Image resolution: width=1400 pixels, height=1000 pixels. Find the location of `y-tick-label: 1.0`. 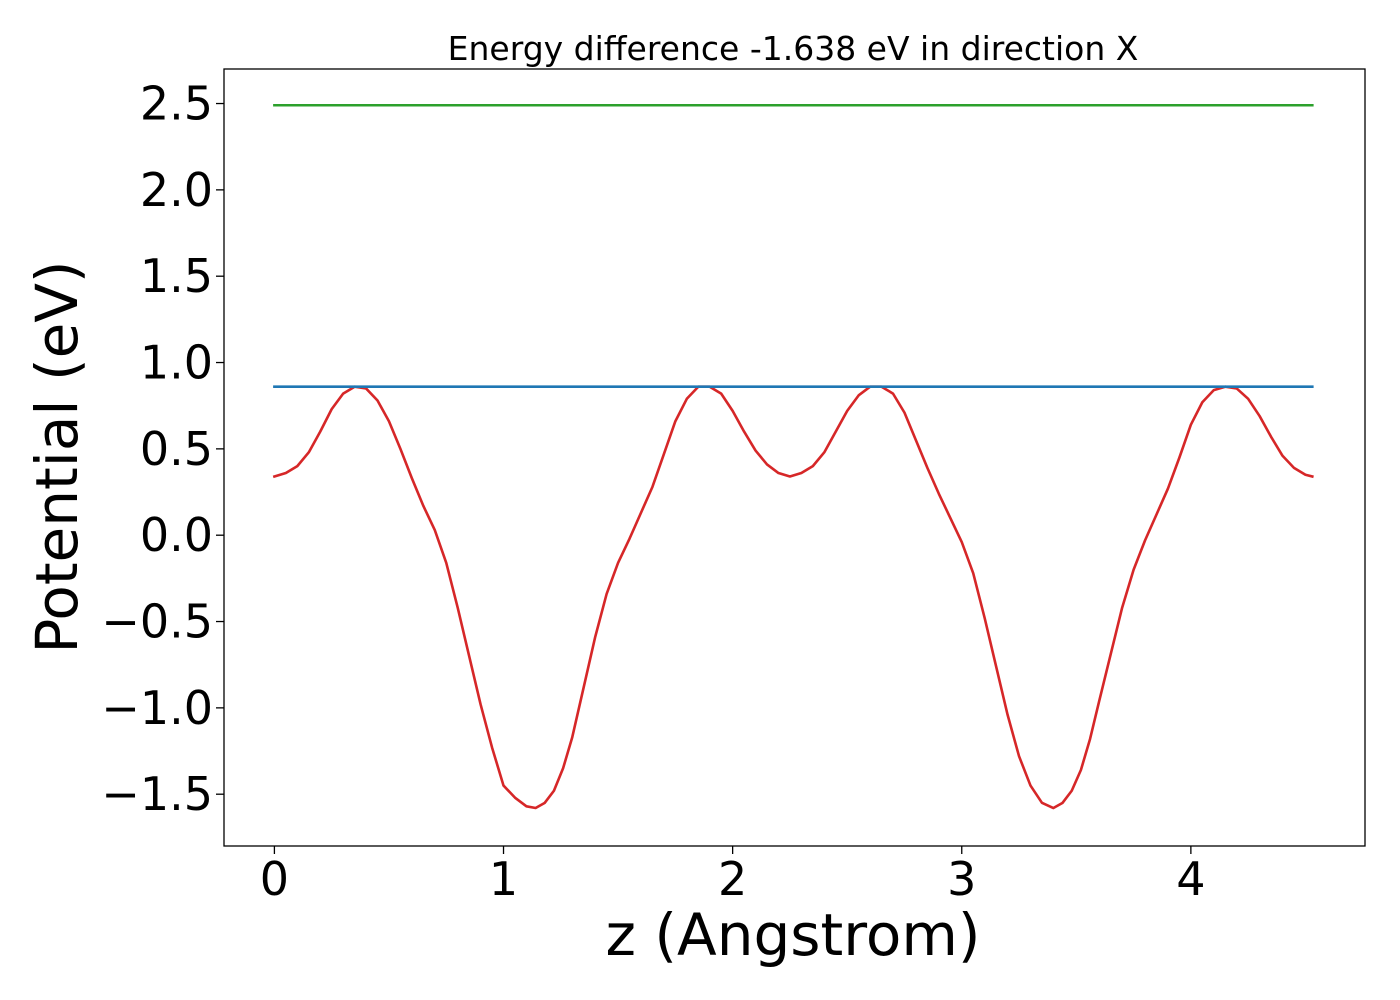

y-tick-label: 1.0 is located at coordinates (176, 363).